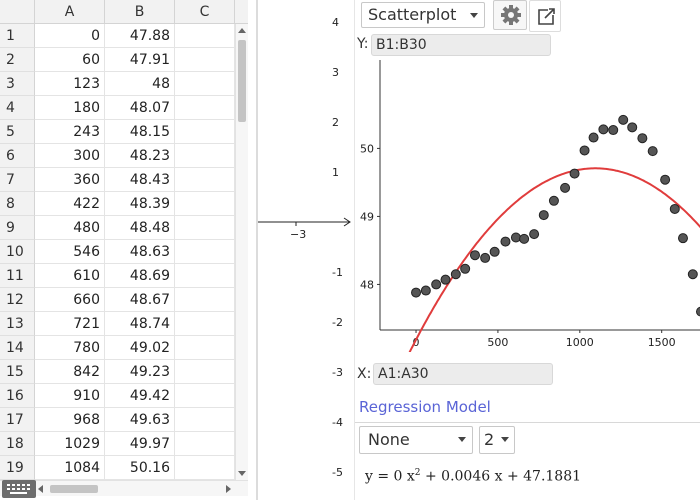 Image resolution: width=700 pixels, height=502 pixels. What do you see at coordinates (140, 156) in the screenshot?
I see `cell-b: 48.23` at bounding box center [140, 156].